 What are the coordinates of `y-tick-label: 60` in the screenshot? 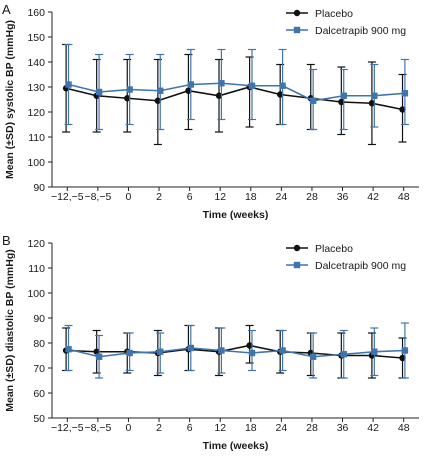 It's located at (39, 394).